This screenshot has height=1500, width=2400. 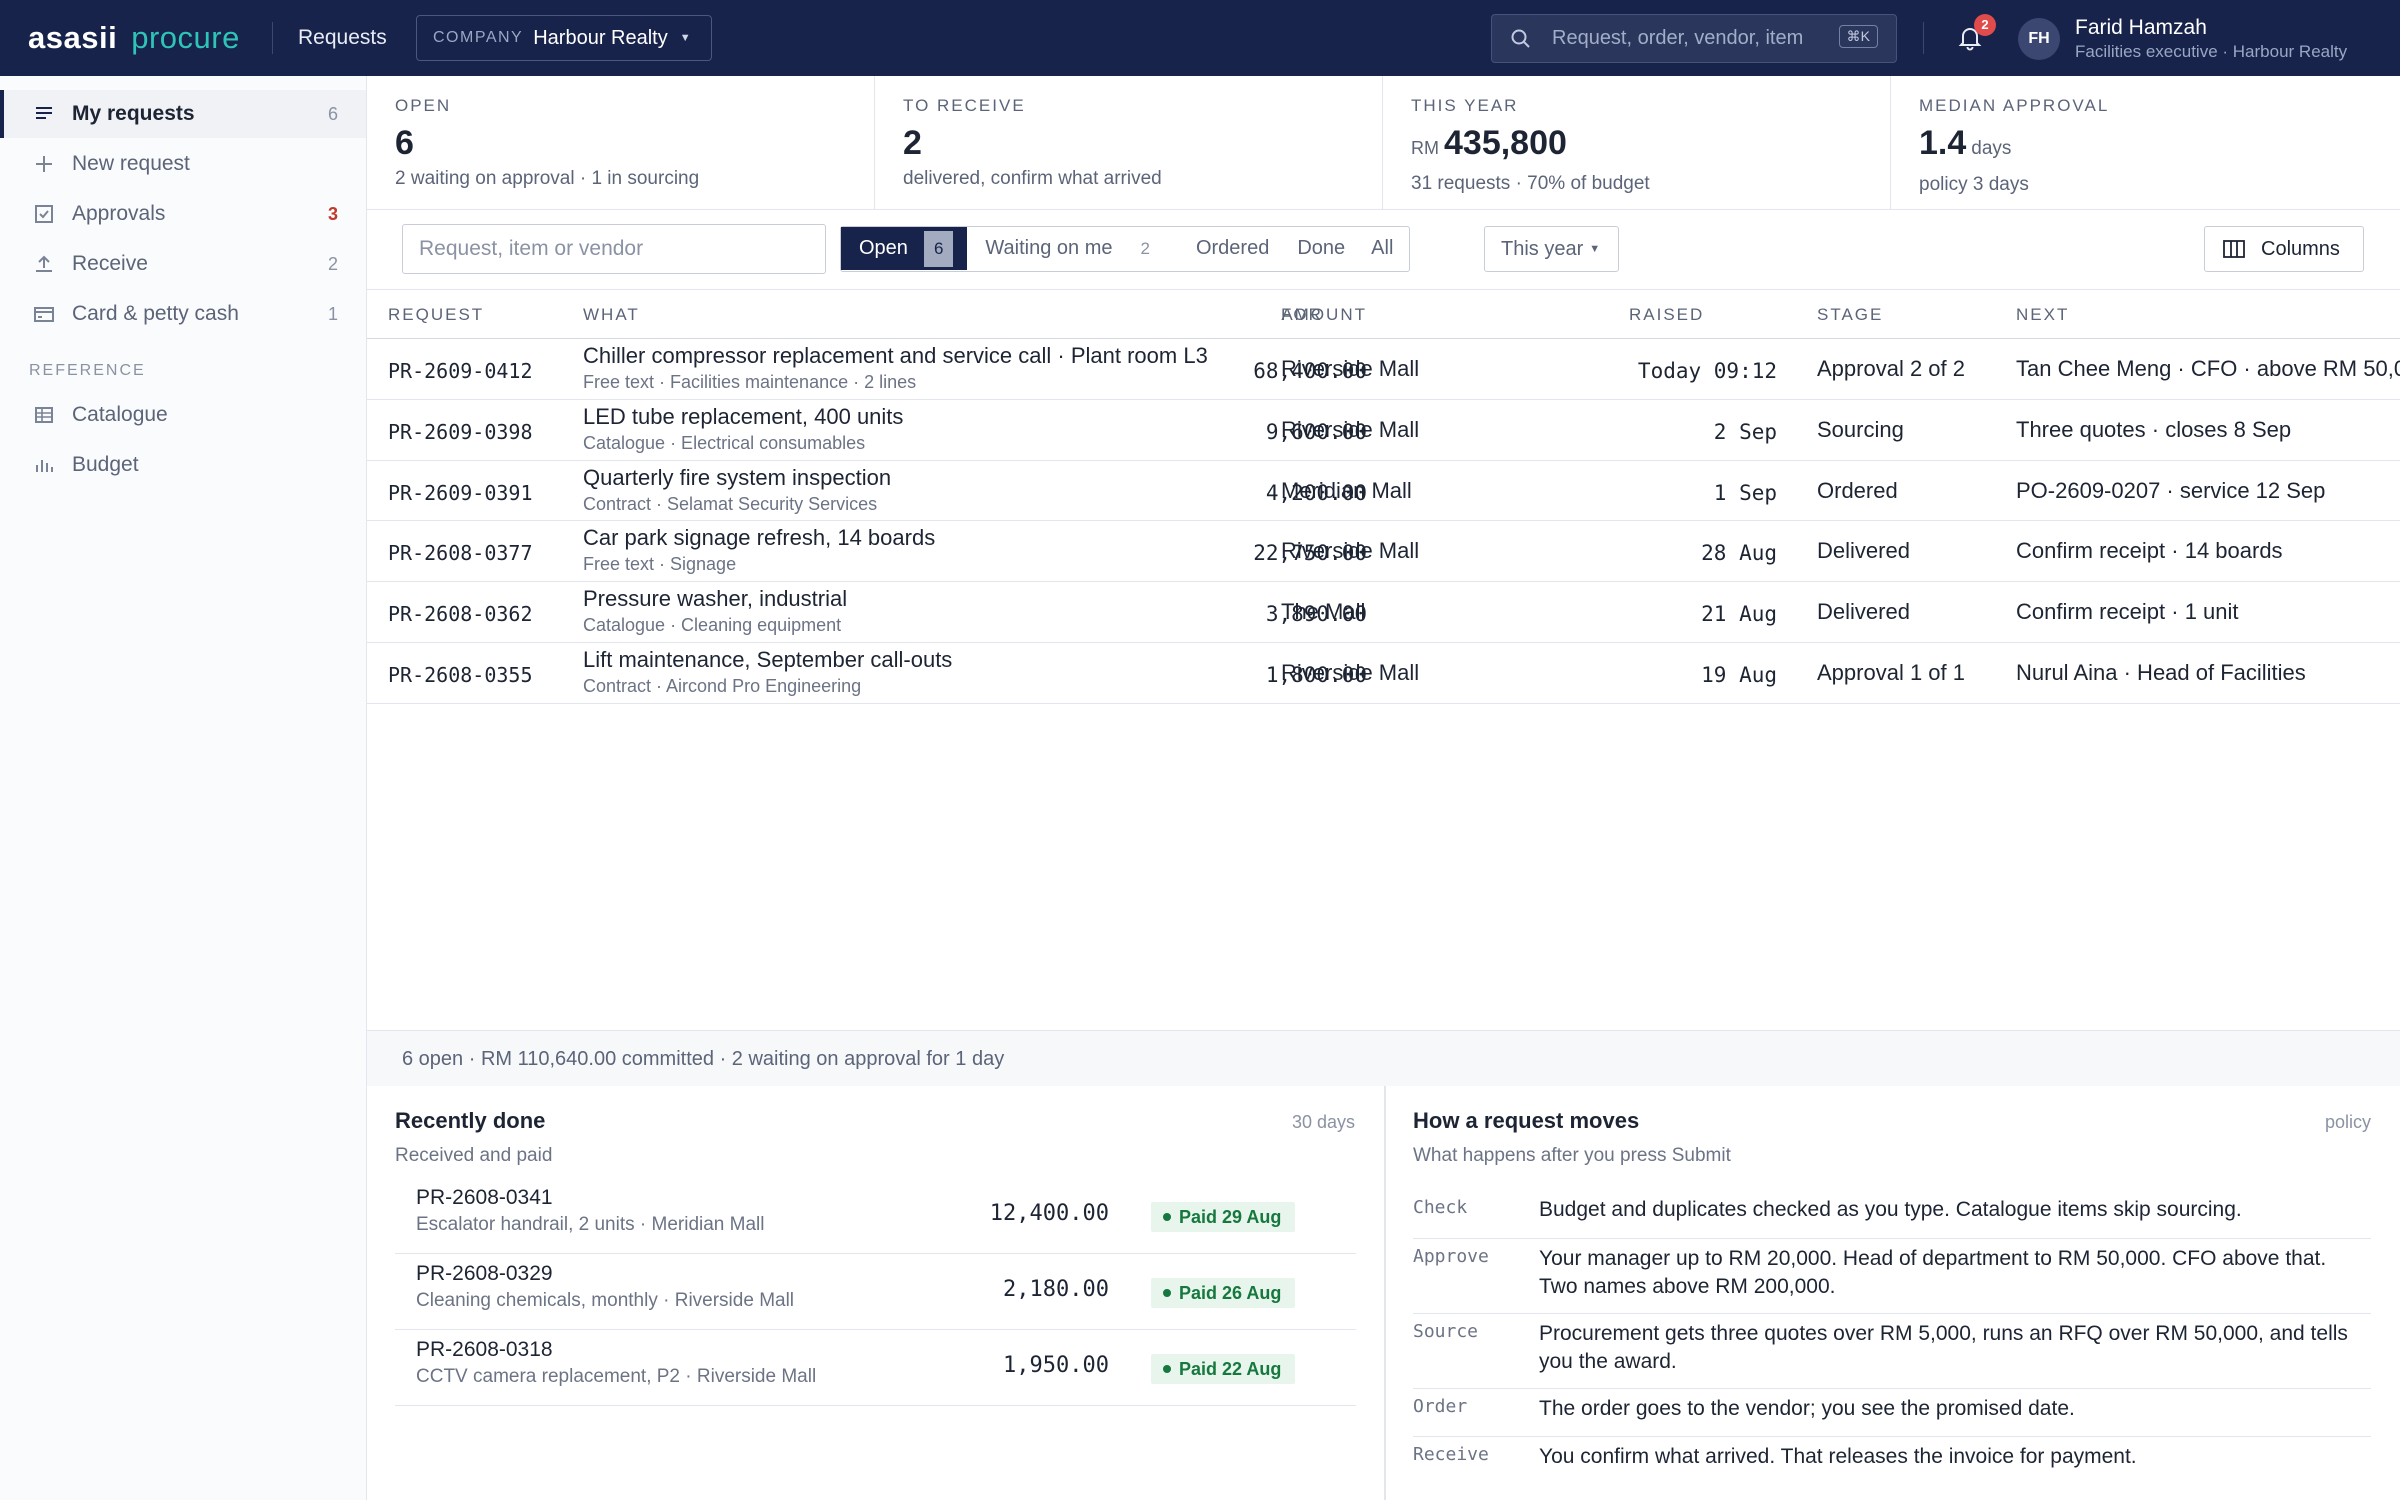 I want to click on sidebar-item-card-petty-cash: Card & petty cash 1, so click(x=183, y=314).